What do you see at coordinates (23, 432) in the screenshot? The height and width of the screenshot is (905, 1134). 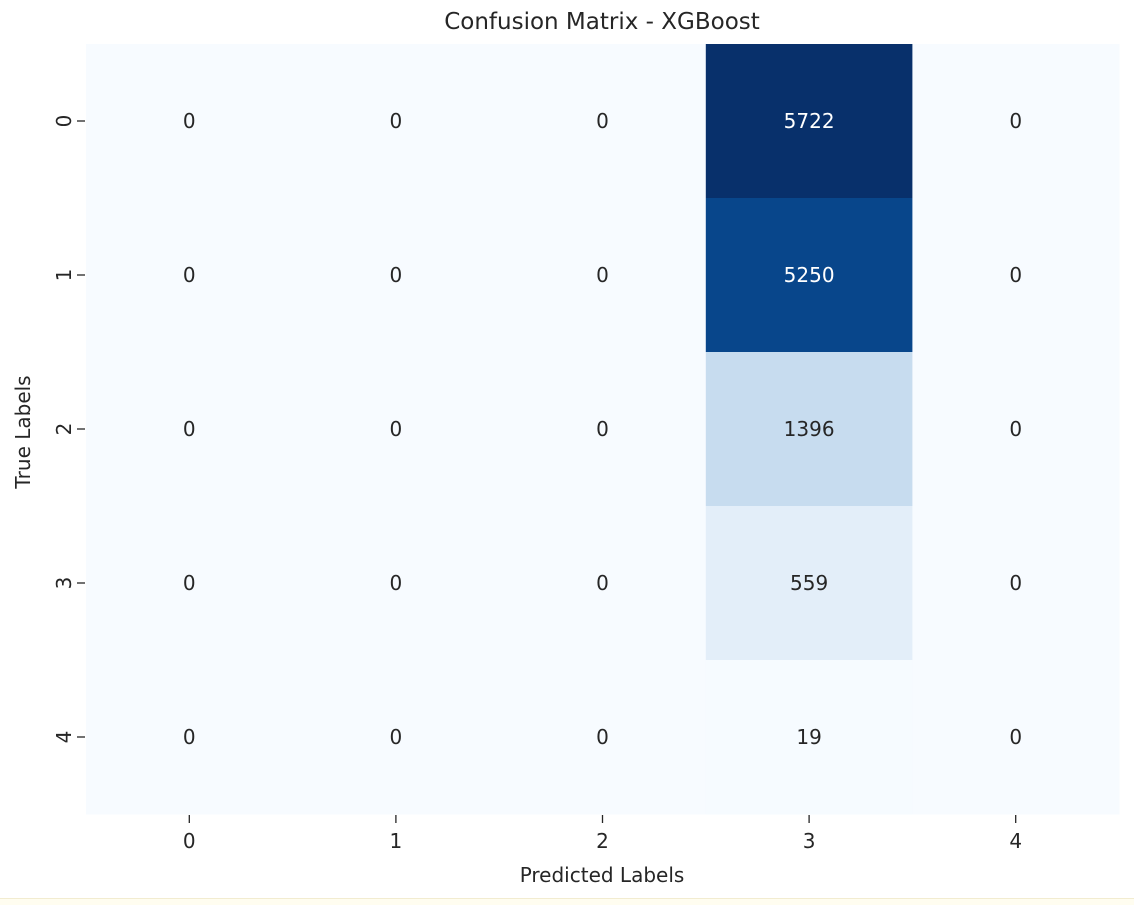 I see `y-axis-label: True Labels` at bounding box center [23, 432].